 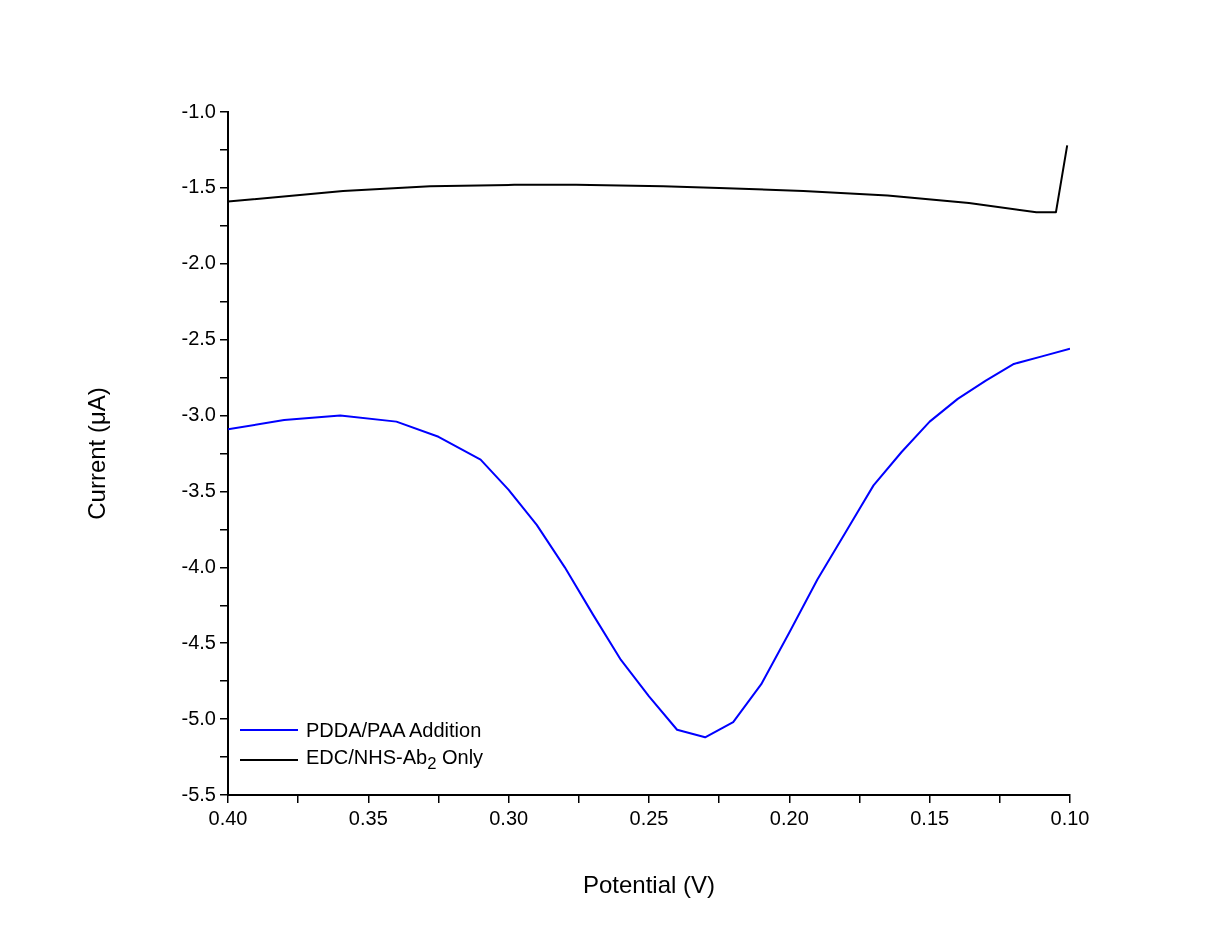 What do you see at coordinates (198, 489) in the screenshot?
I see `y-tick-label: -3.5` at bounding box center [198, 489].